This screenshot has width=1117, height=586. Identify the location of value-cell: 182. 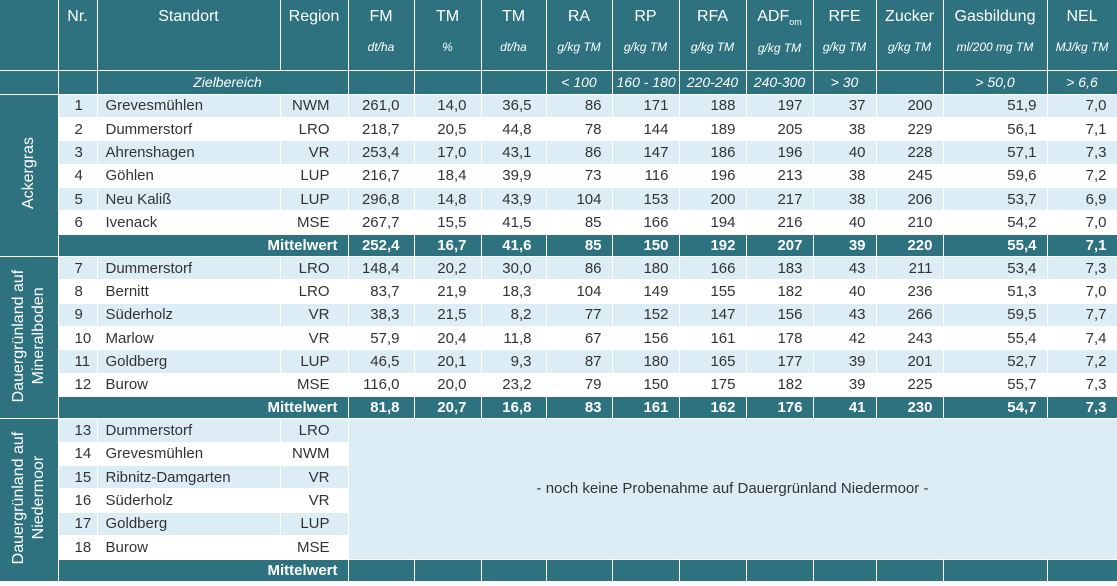
(780, 385).